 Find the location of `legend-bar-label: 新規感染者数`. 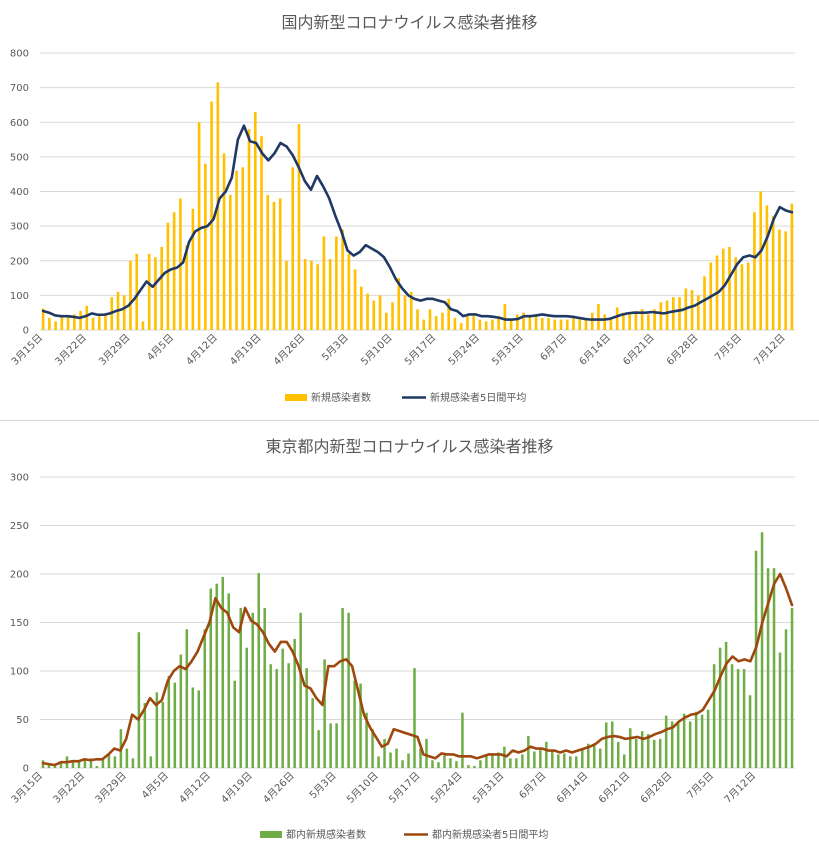

legend-bar-label: 新規感染者数 is located at coordinates (341, 397).